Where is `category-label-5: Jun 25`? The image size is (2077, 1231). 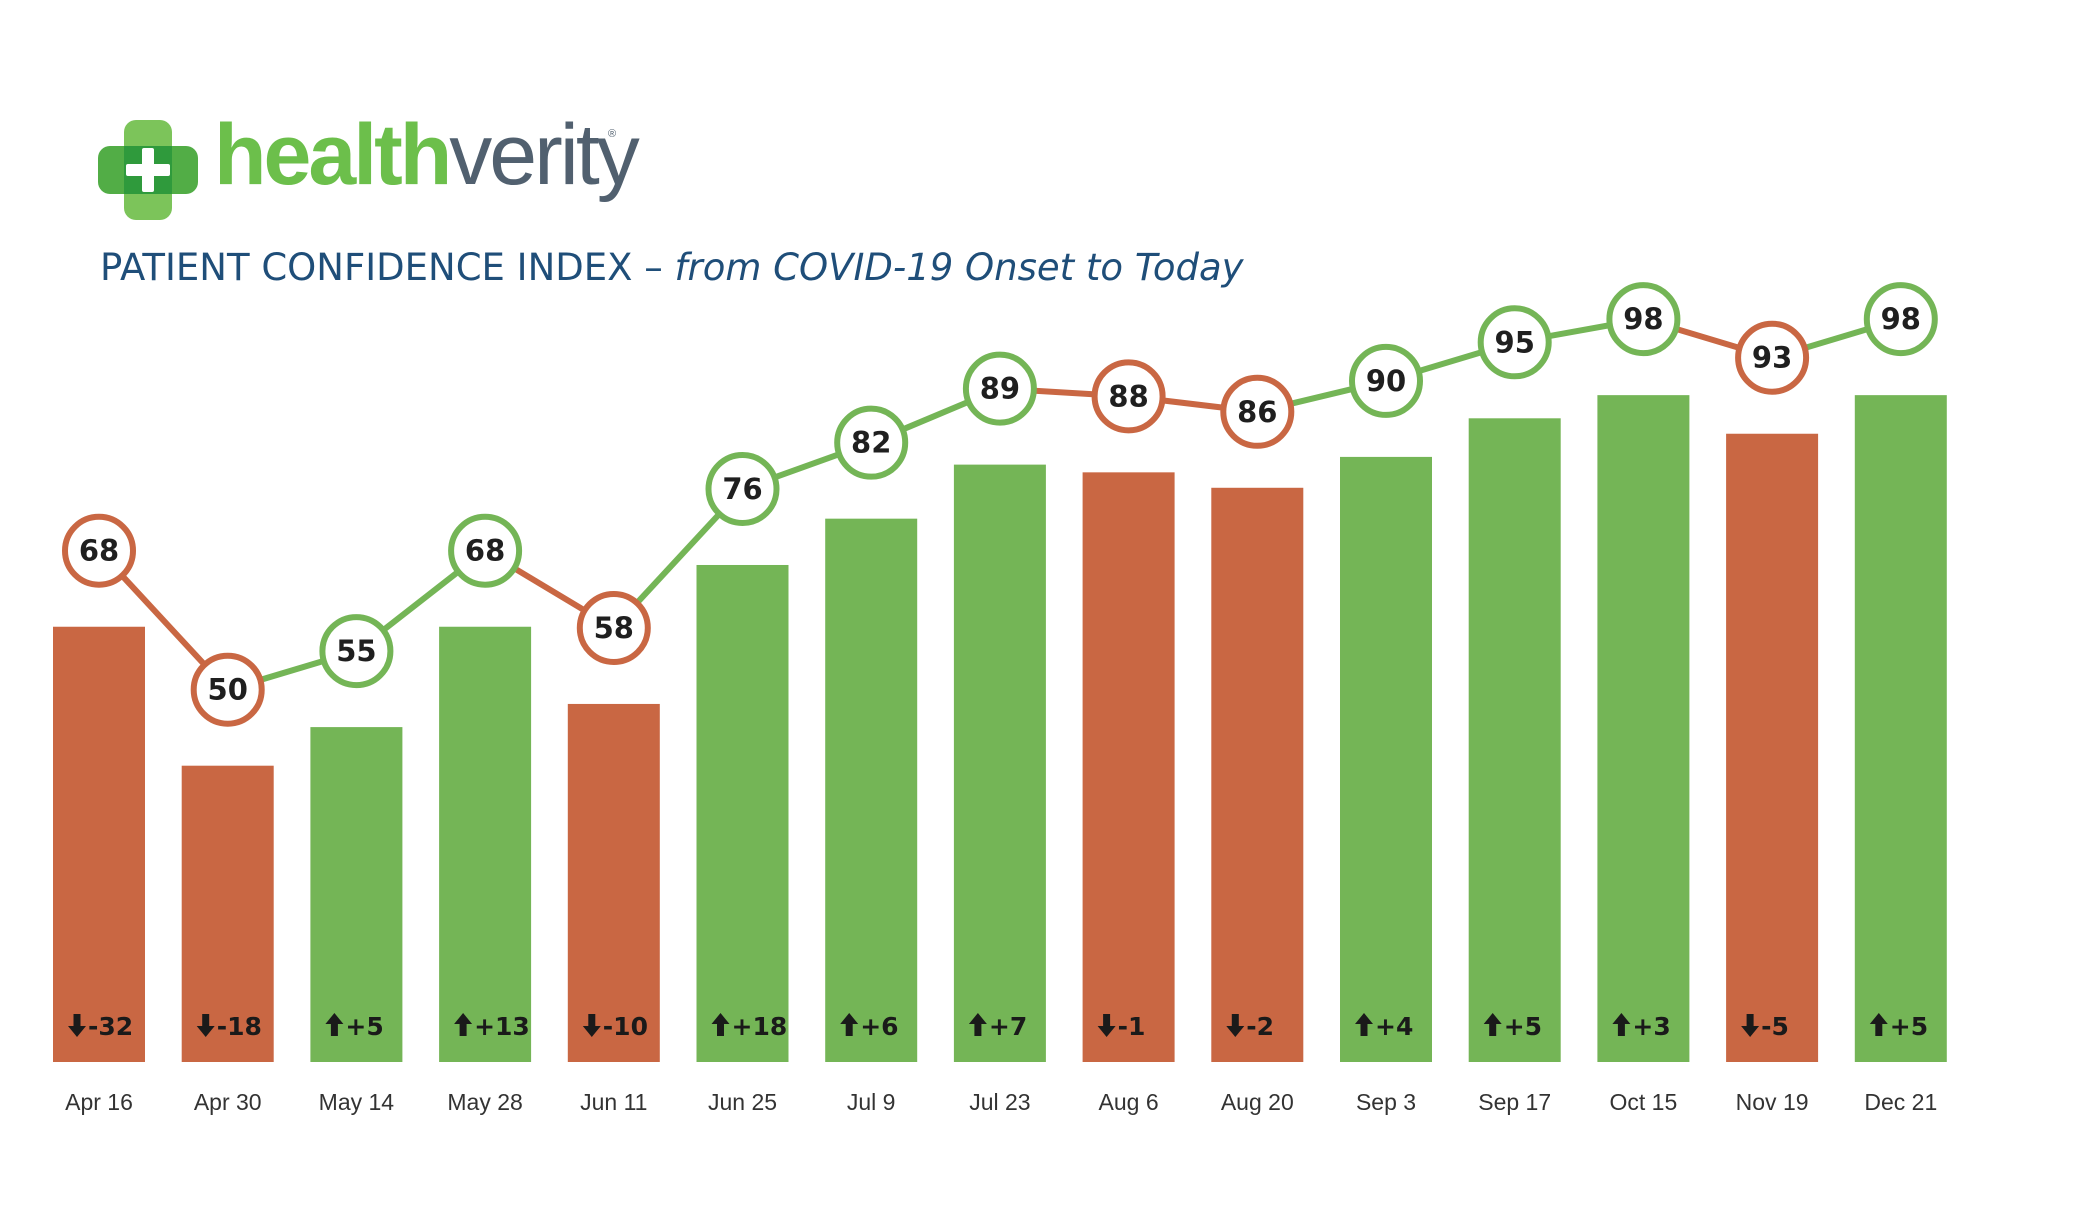
category-label-5: Jun 25 is located at coordinates (742, 1102).